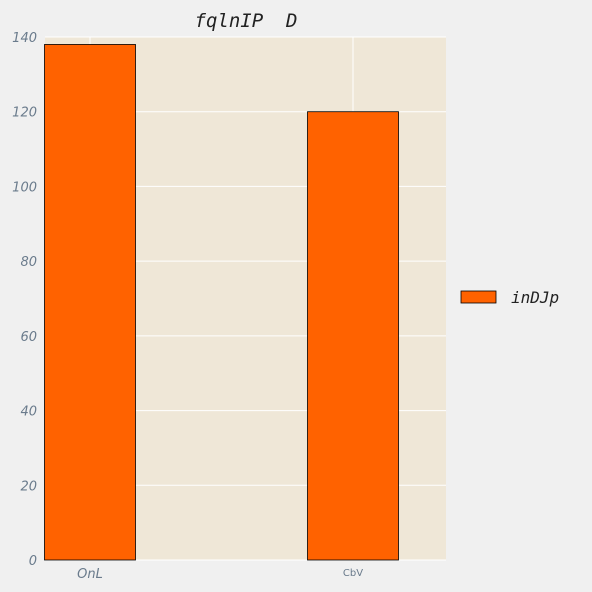  What do you see at coordinates (535, 297) in the screenshot?
I see `legend-label: inDJp` at bounding box center [535, 297].